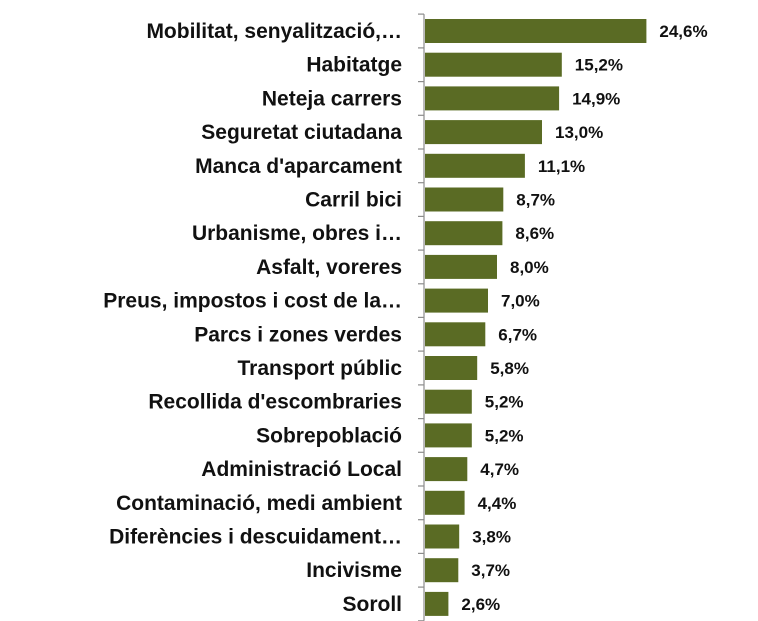 The height and width of the screenshot is (621, 758). What do you see at coordinates (520, 301) in the screenshot?
I see `value-label: 7,0%` at bounding box center [520, 301].